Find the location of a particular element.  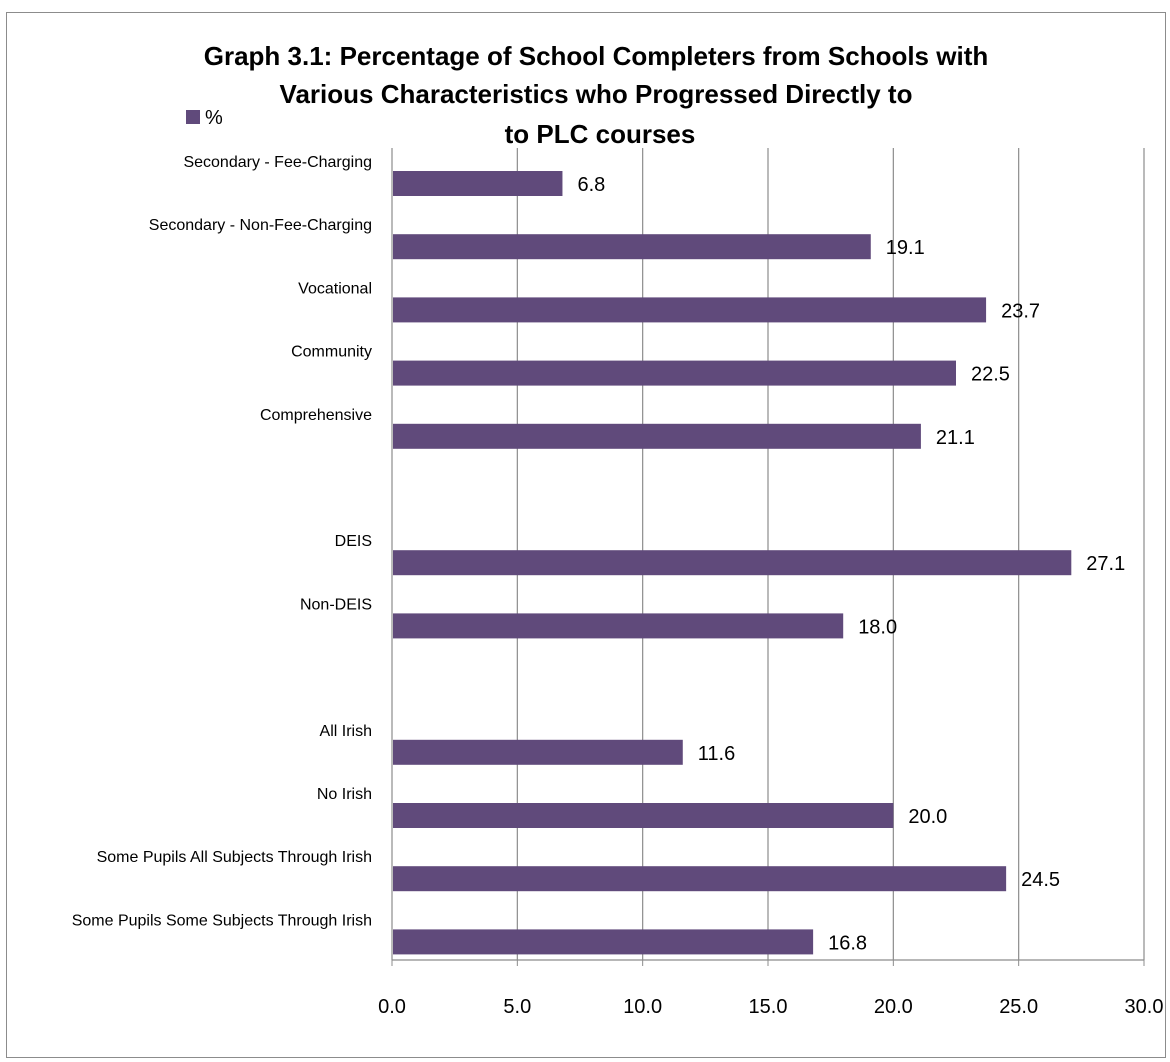

x-tick-label: 30.0 is located at coordinates (1144, 1007).